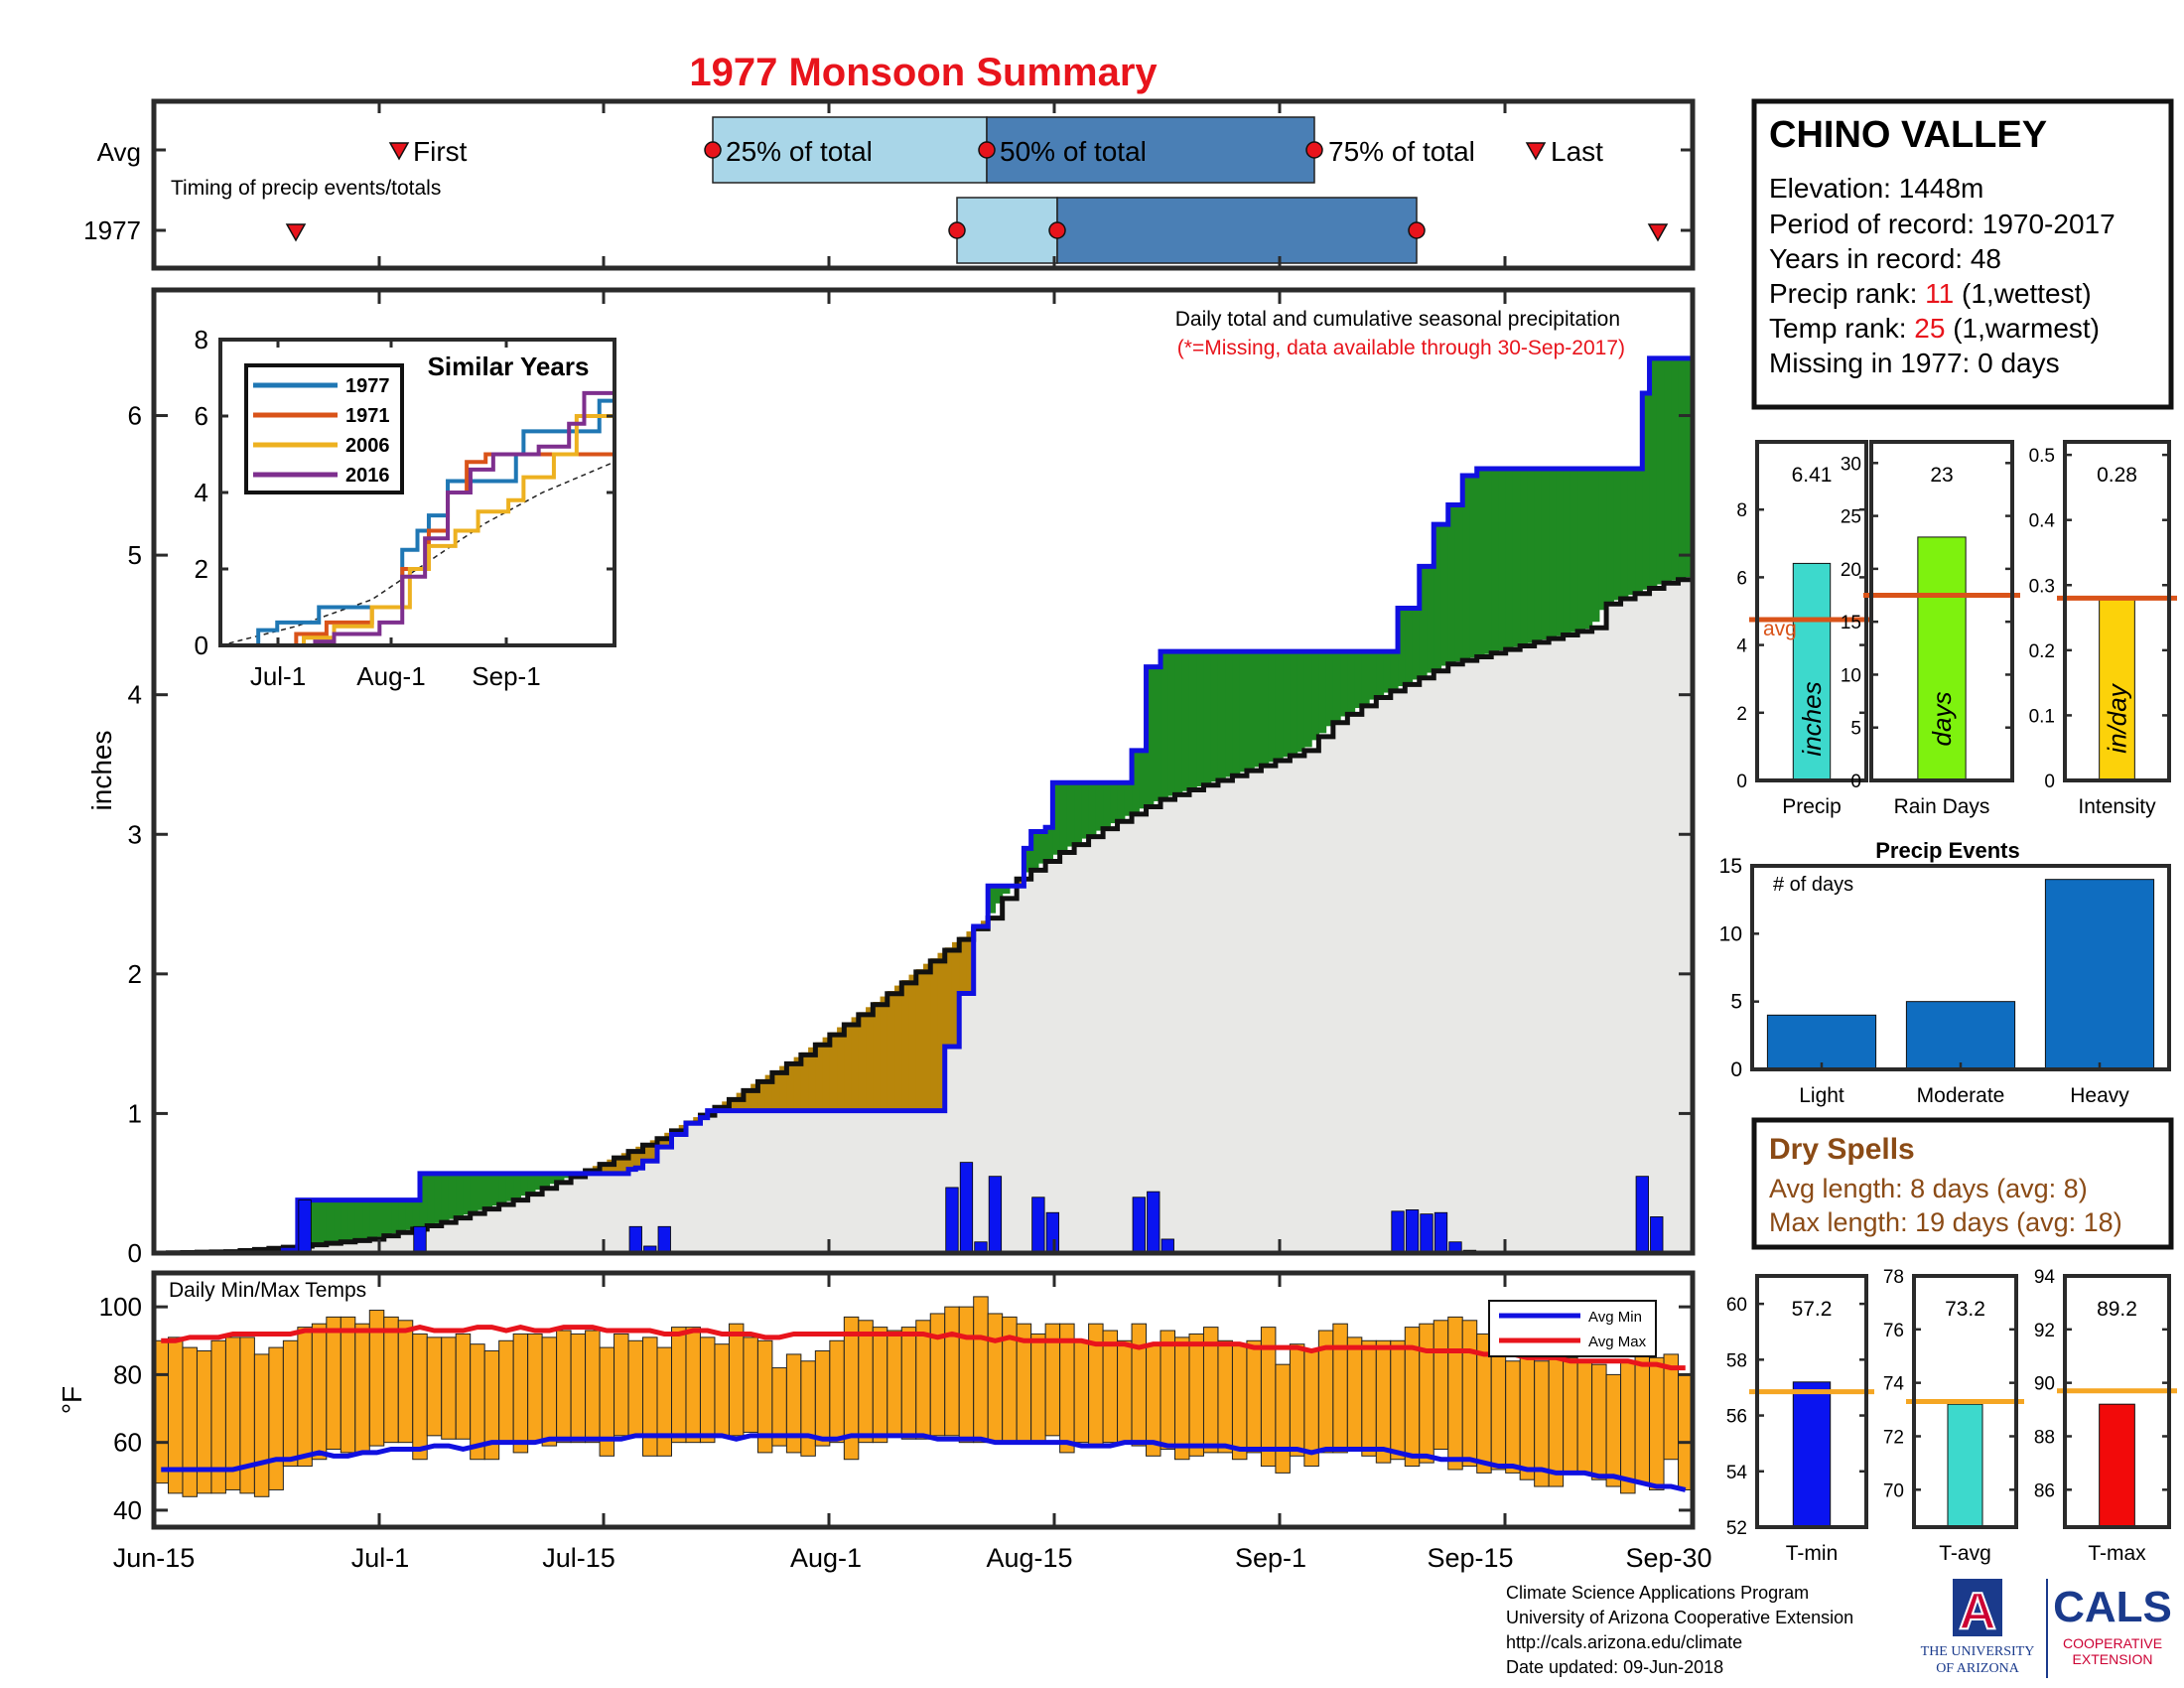 Image resolution: width=2184 pixels, height=1688 pixels. I want to click on year-p50-marker, so click(1057, 230).